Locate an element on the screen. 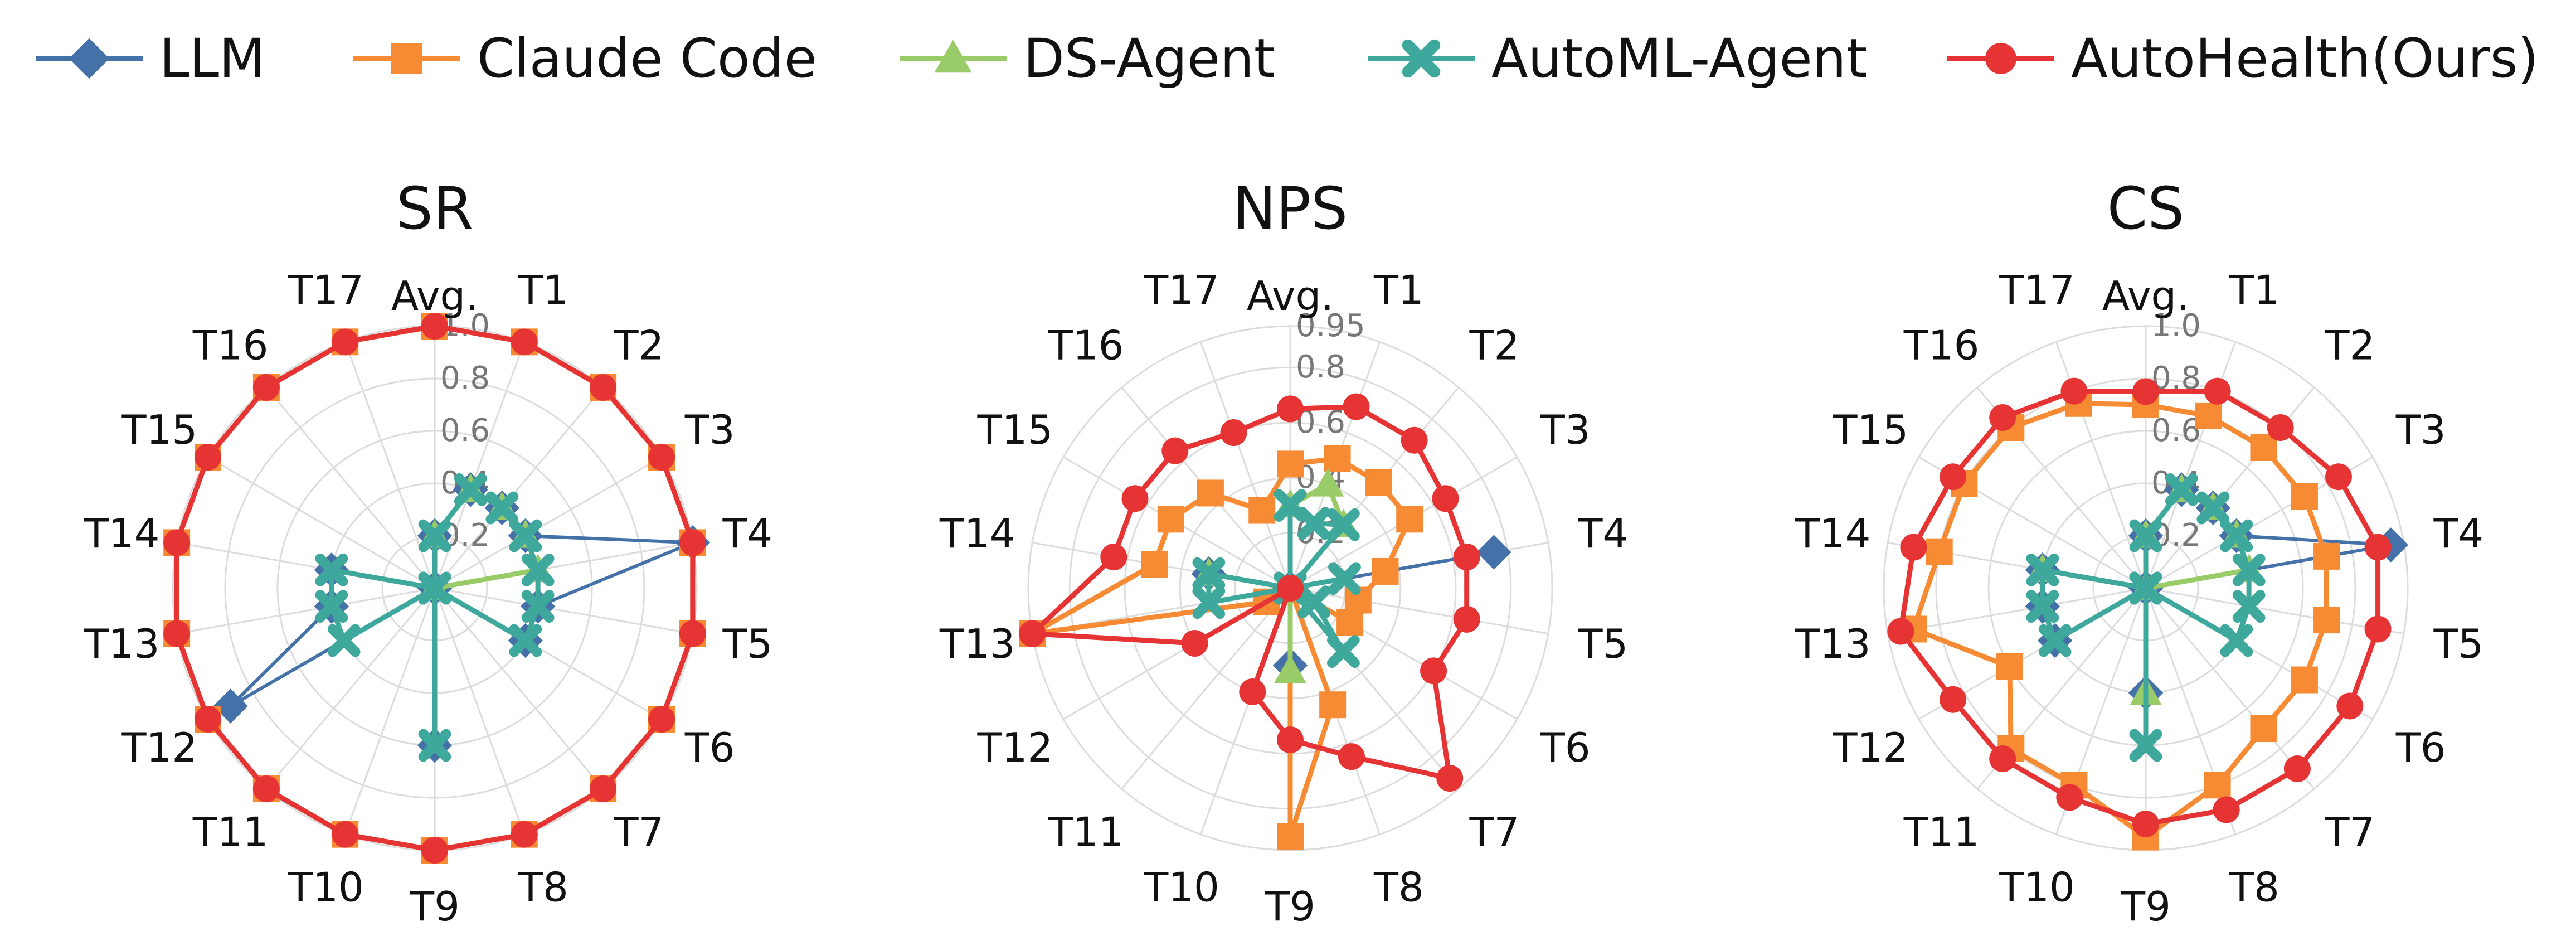 Image resolution: width=2576 pixels, height=931 pixels. legend-item-llm: LLM is located at coordinates (149, 58).